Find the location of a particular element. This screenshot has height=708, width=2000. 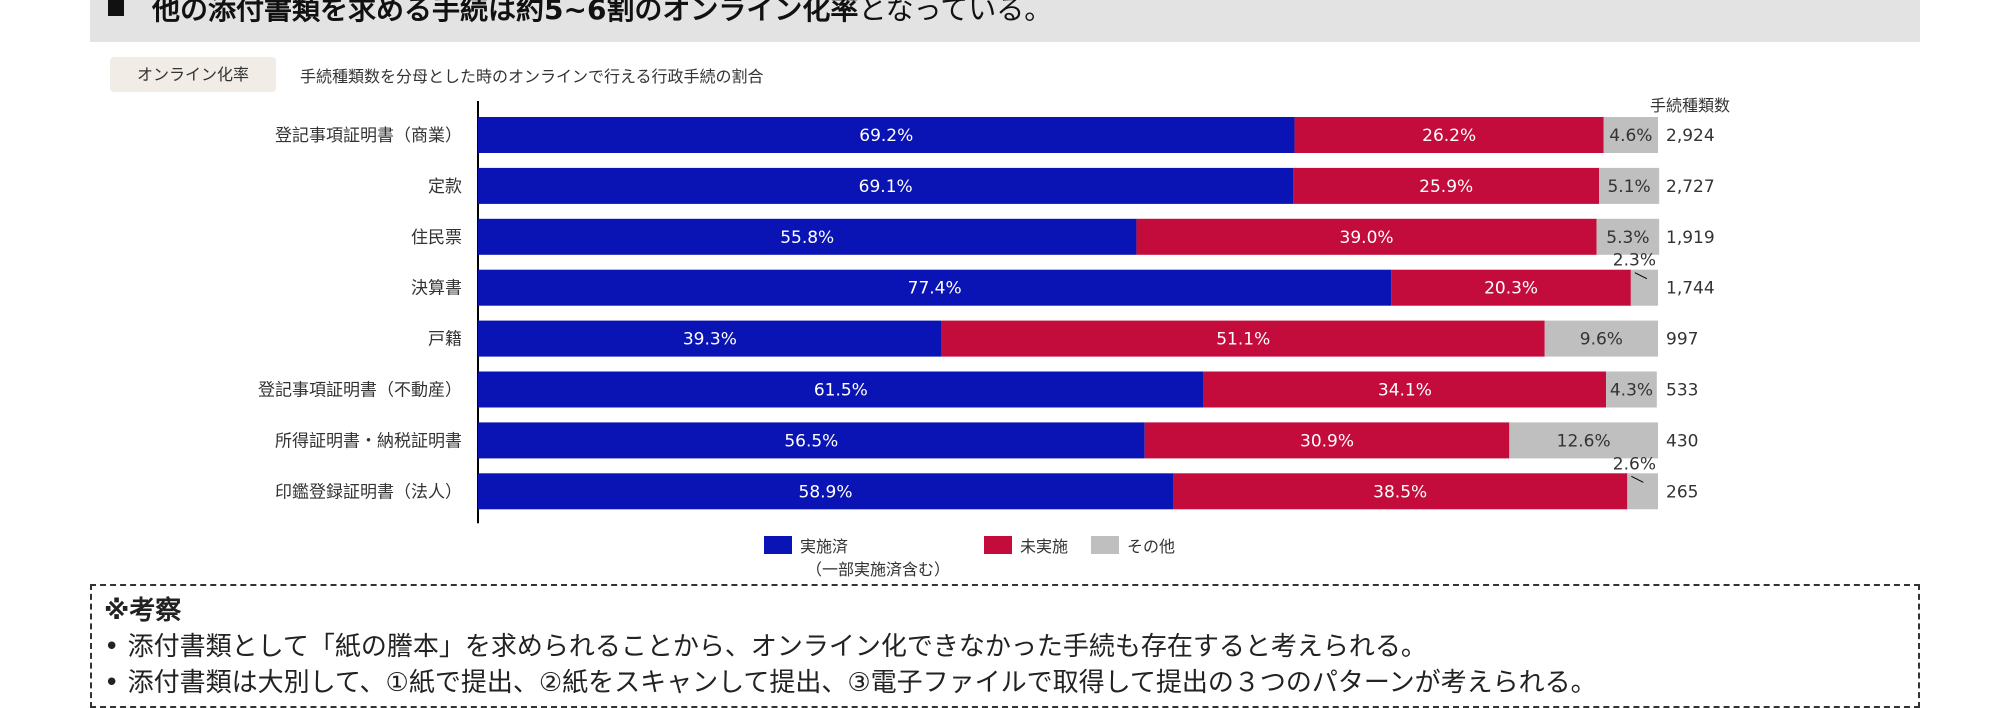

data-label: 51.1% is located at coordinates (1243, 340).